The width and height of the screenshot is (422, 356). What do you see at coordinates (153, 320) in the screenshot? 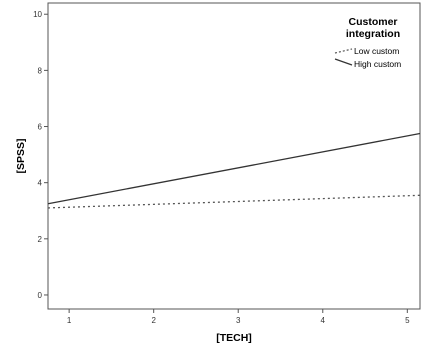
I see `x-tick-label: 2` at bounding box center [153, 320].